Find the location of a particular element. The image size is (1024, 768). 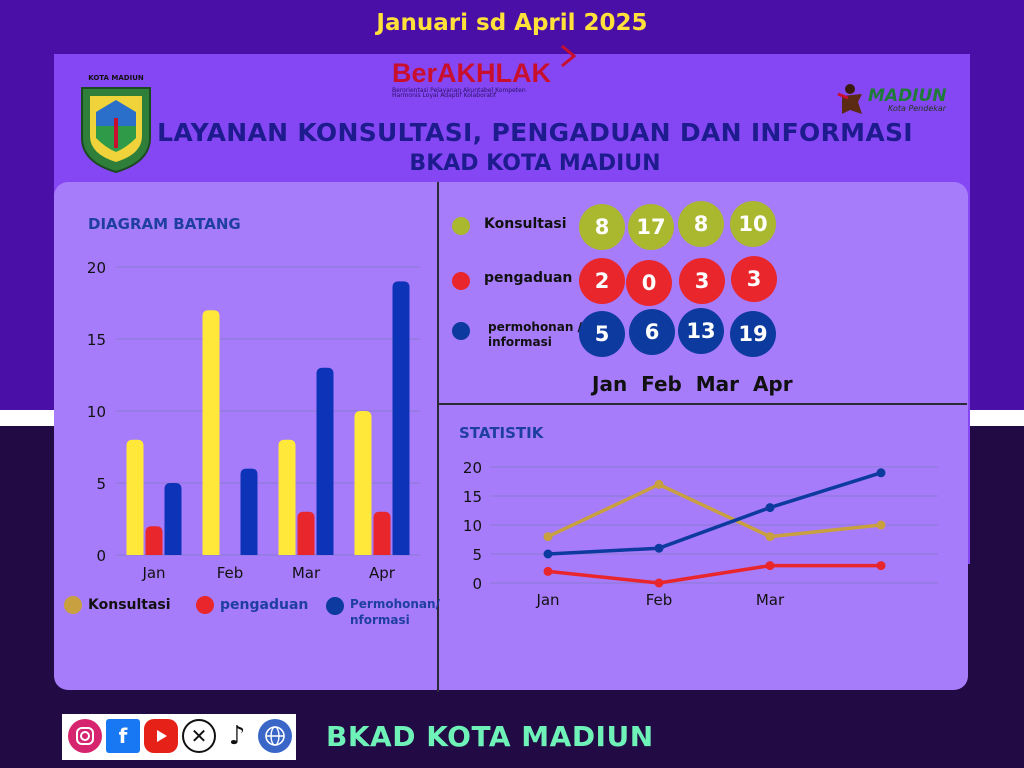

pengaduan-jan-value: 2 is located at coordinates (602, 281).